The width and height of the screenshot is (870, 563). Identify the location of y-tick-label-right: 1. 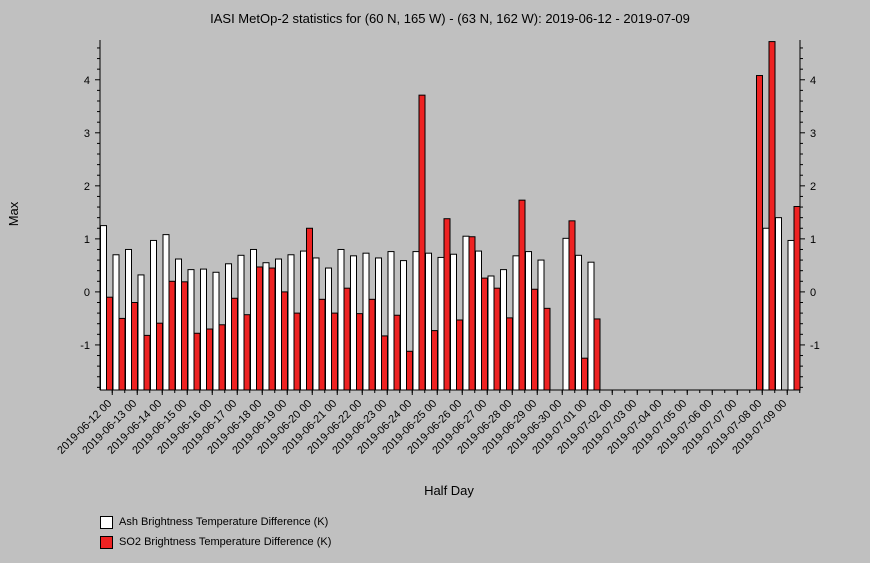
(813, 240).